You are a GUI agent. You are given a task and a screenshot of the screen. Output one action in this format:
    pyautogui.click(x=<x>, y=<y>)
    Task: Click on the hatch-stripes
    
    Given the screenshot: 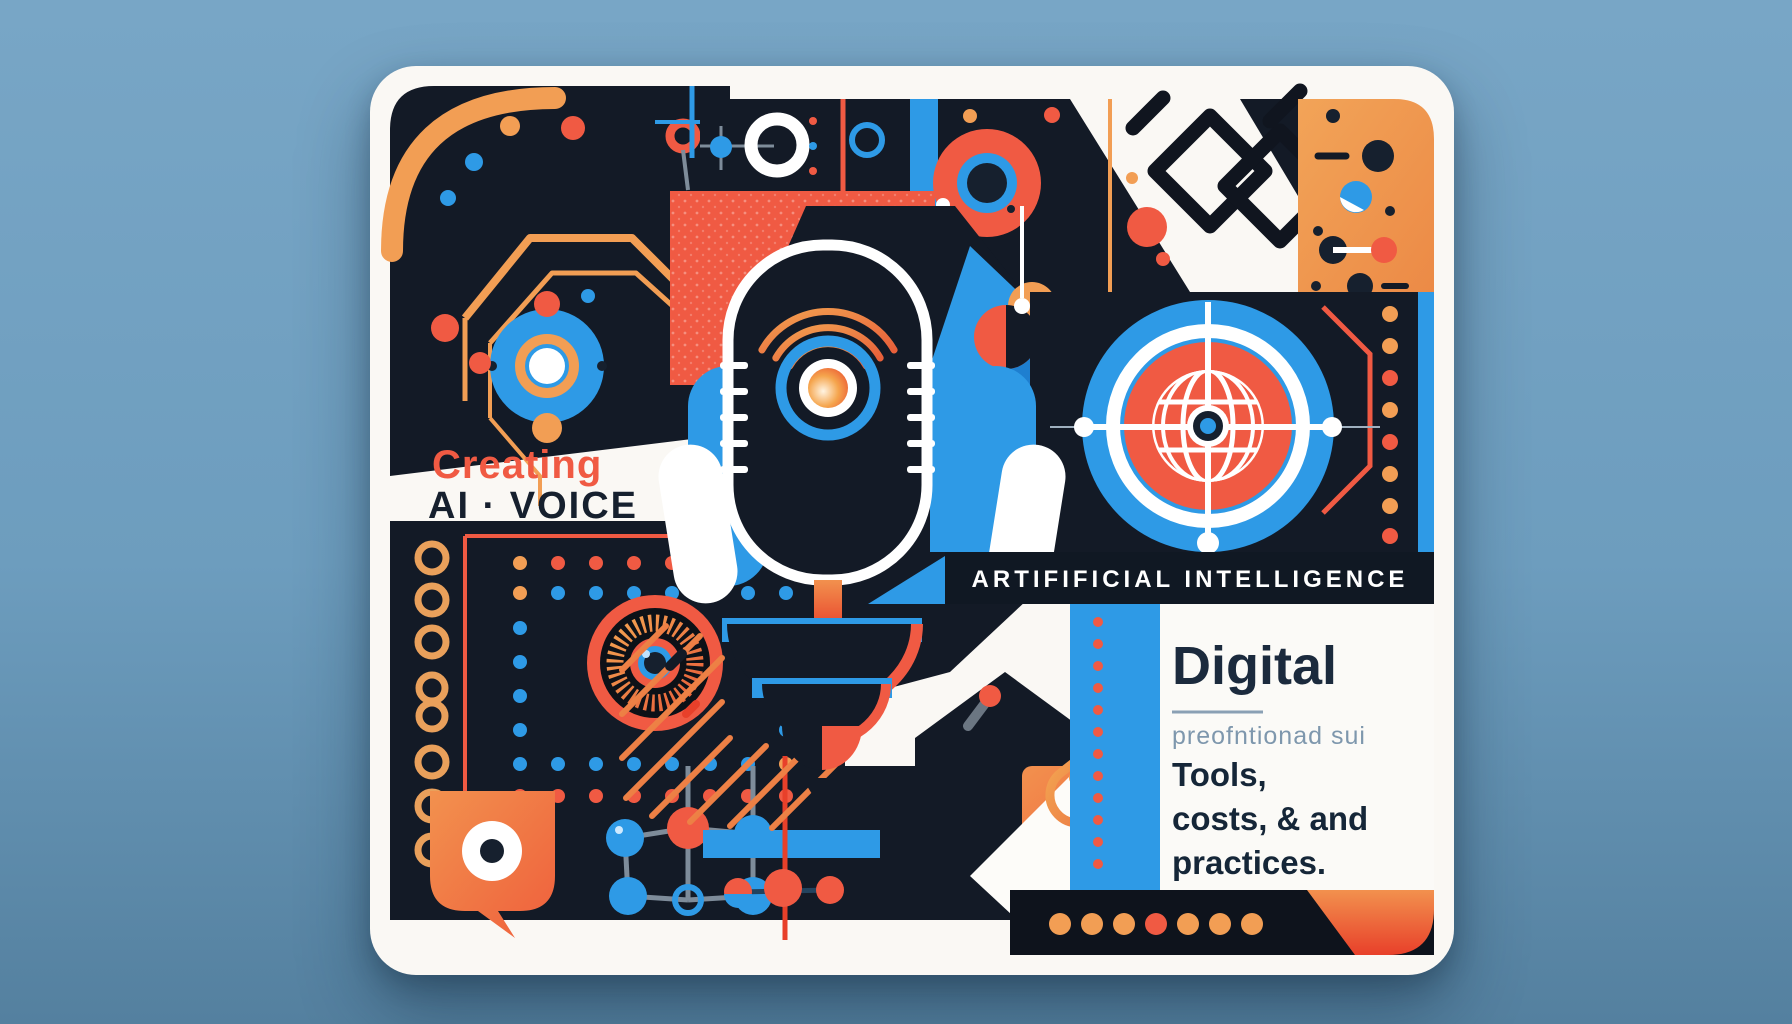 What is the action you would take?
    pyautogui.click(x=731, y=727)
    